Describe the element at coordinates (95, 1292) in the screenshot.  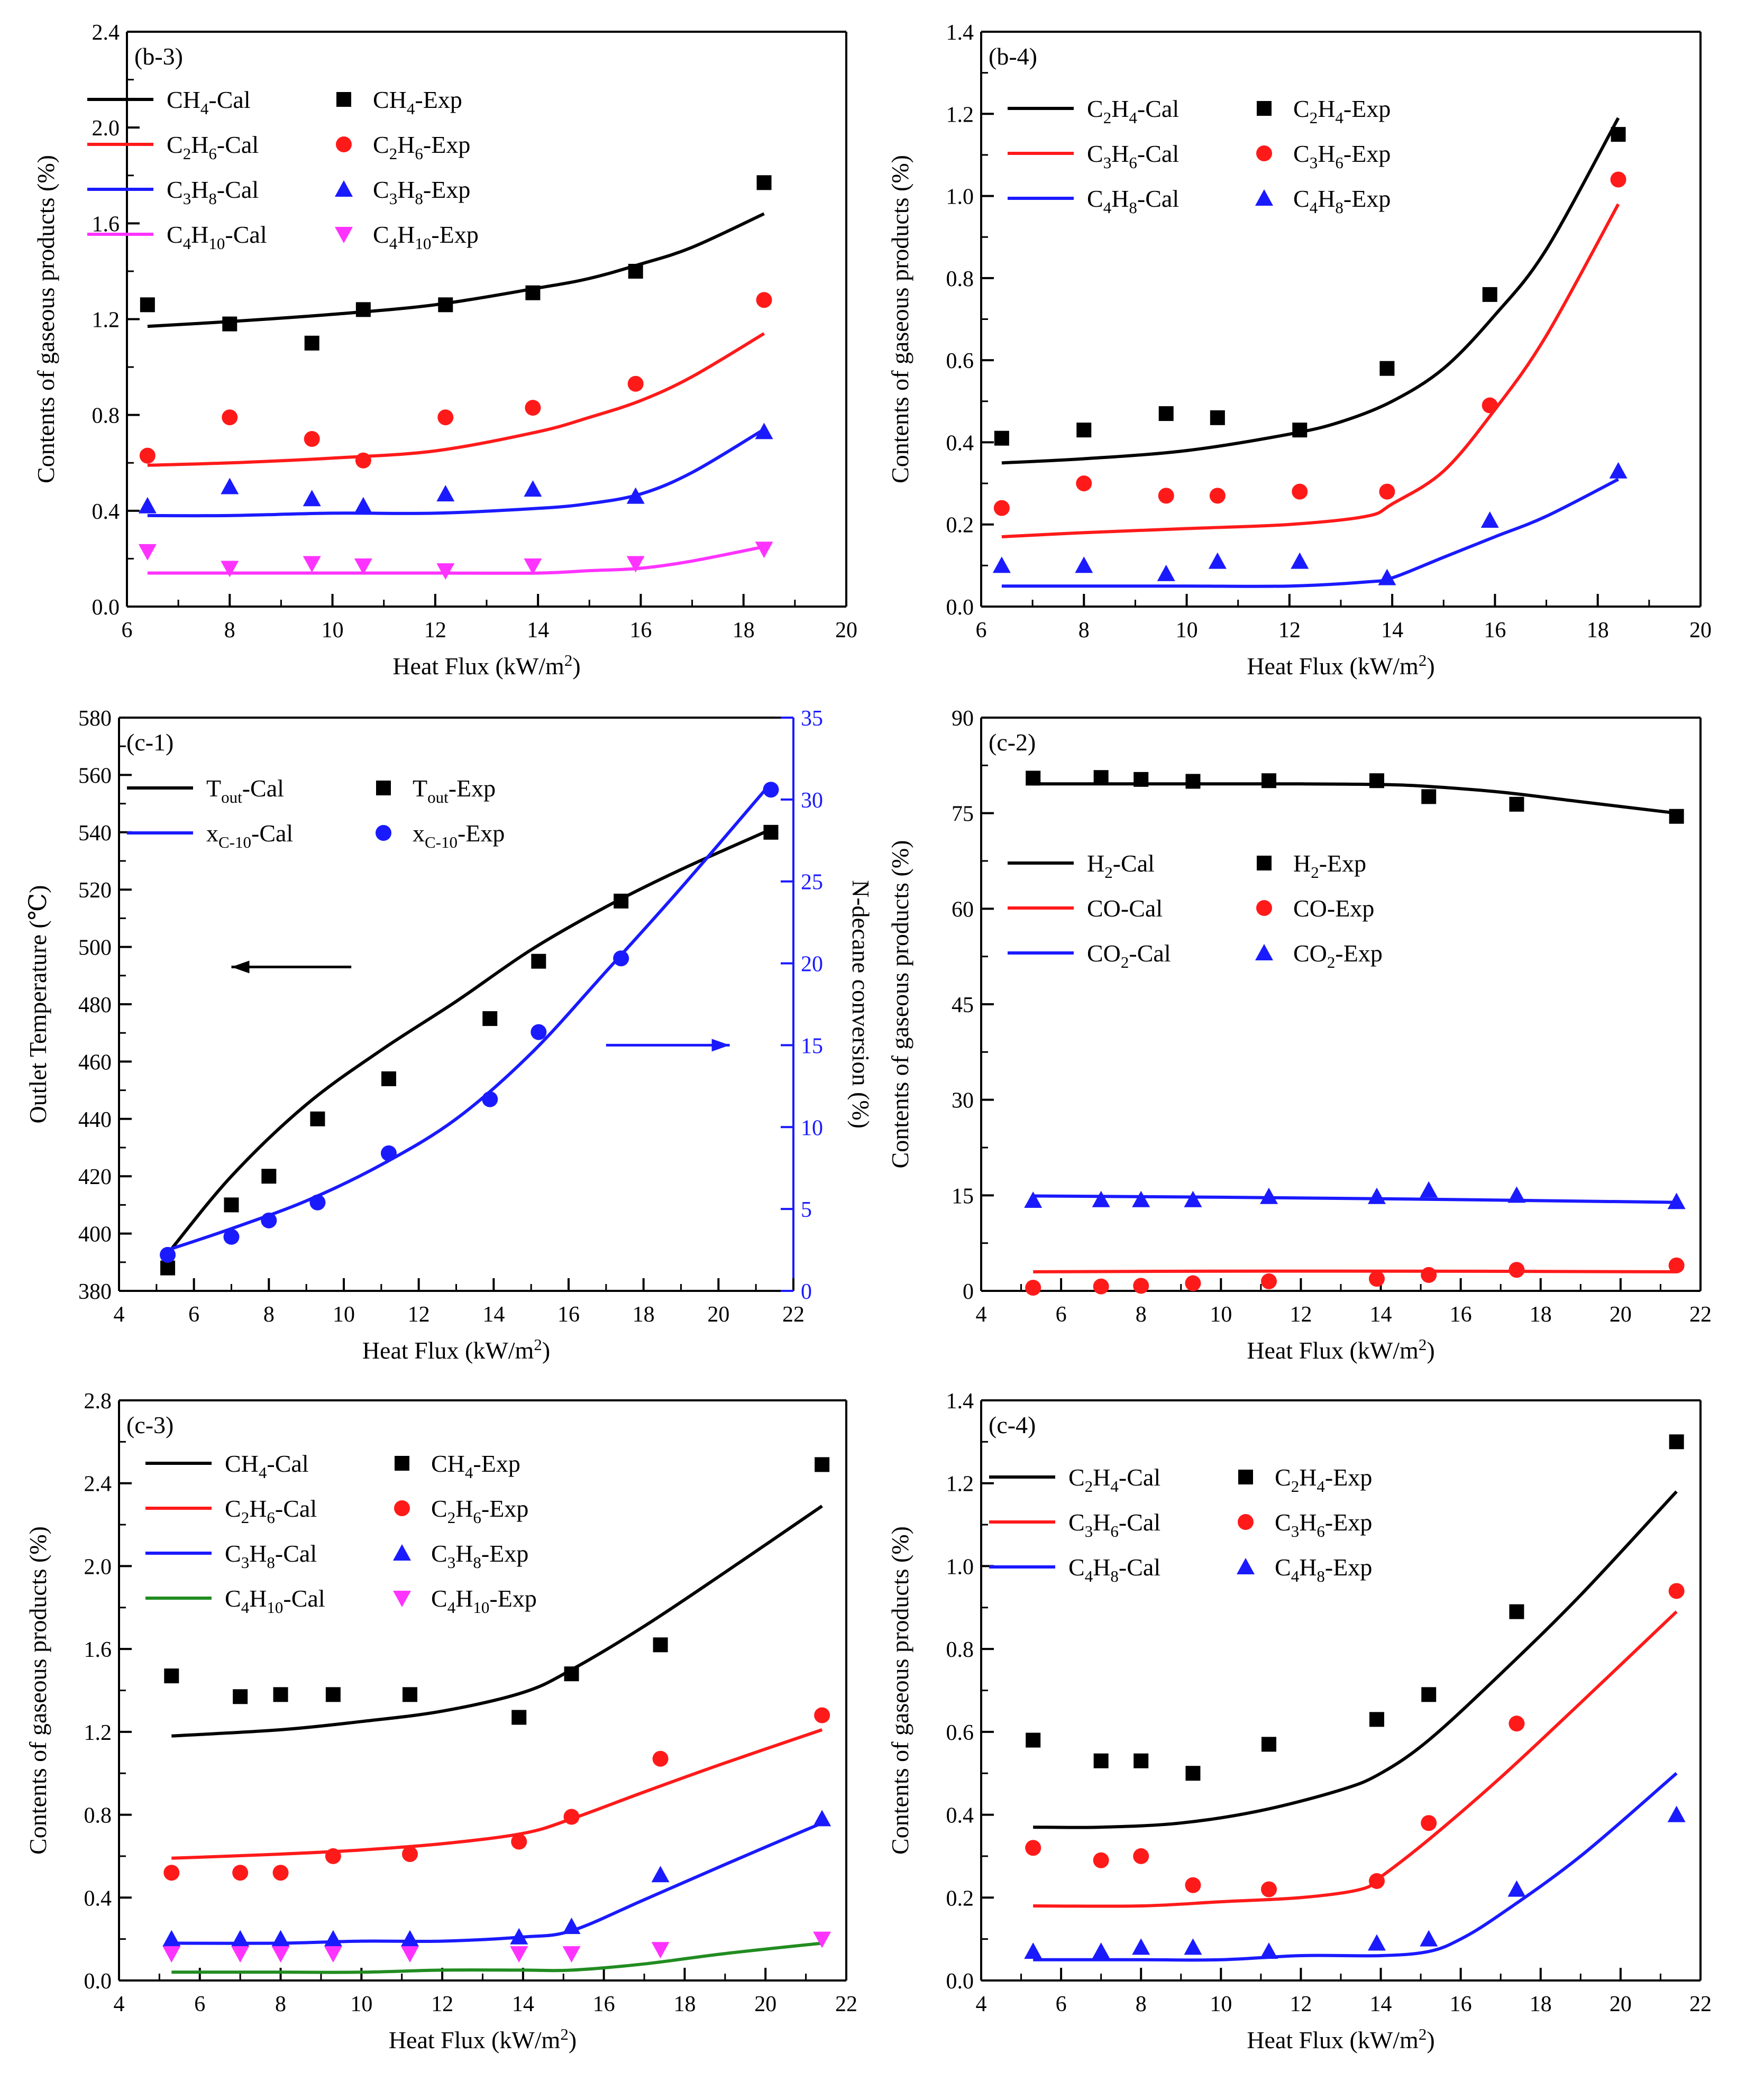
I see `y-tick-label: 380` at that location.